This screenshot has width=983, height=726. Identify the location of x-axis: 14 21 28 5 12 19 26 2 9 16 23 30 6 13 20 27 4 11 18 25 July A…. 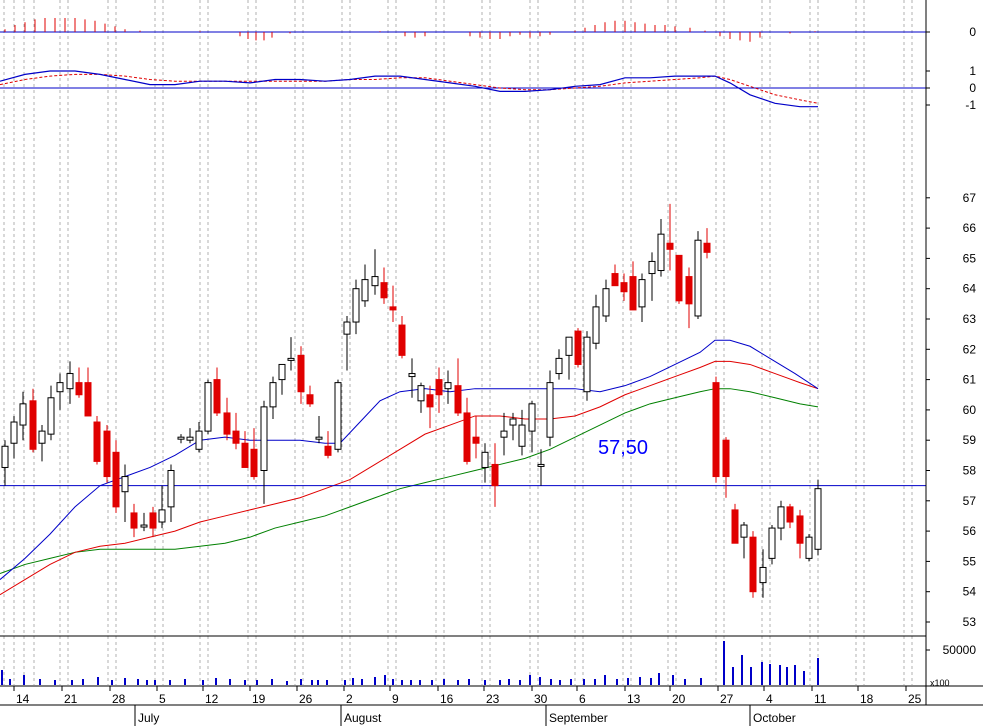
(491, 705).